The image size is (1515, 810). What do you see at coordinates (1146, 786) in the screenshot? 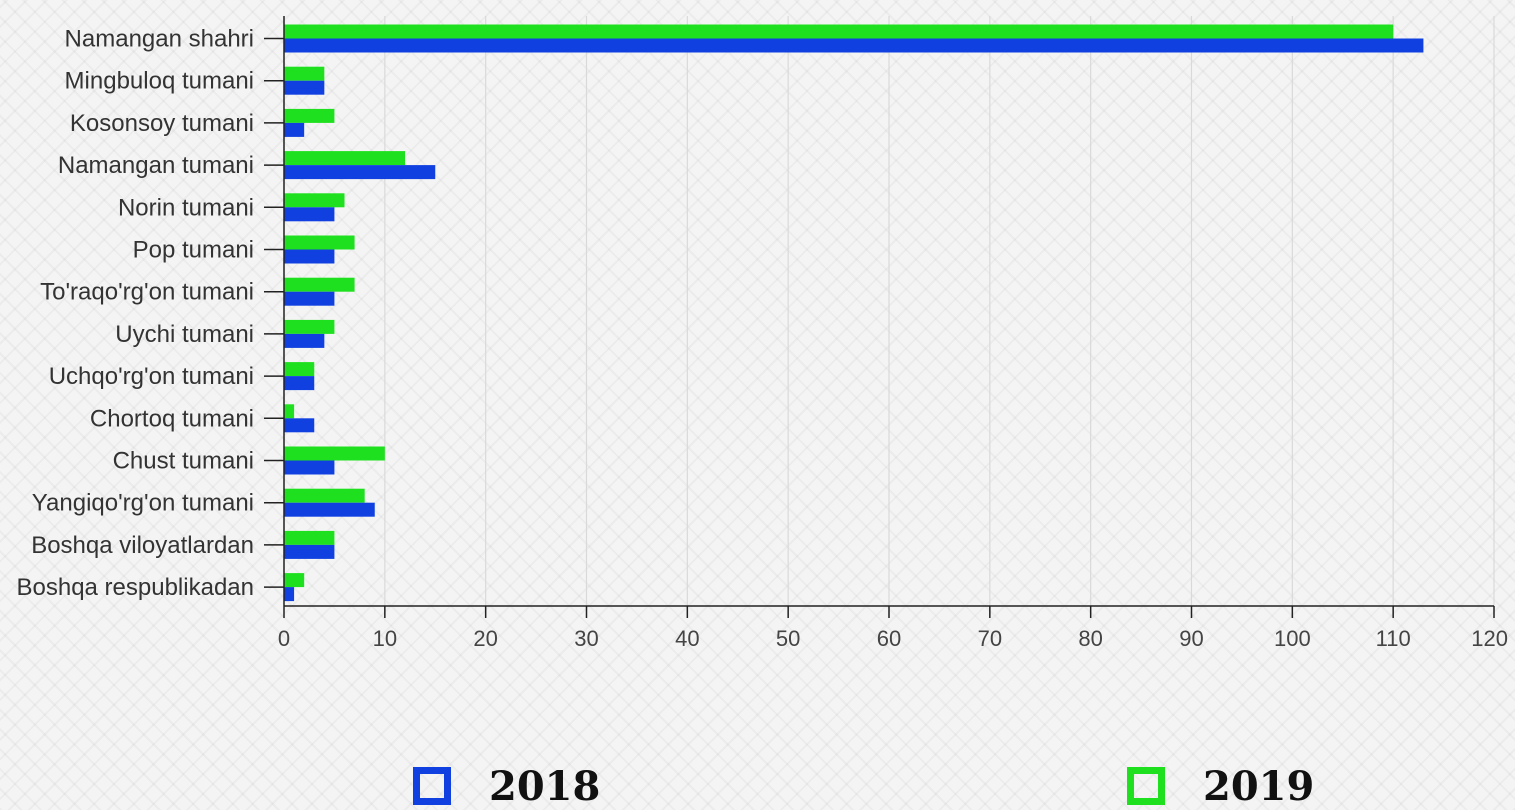
I see `legend-swatch-2019` at bounding box center [1146, 786].